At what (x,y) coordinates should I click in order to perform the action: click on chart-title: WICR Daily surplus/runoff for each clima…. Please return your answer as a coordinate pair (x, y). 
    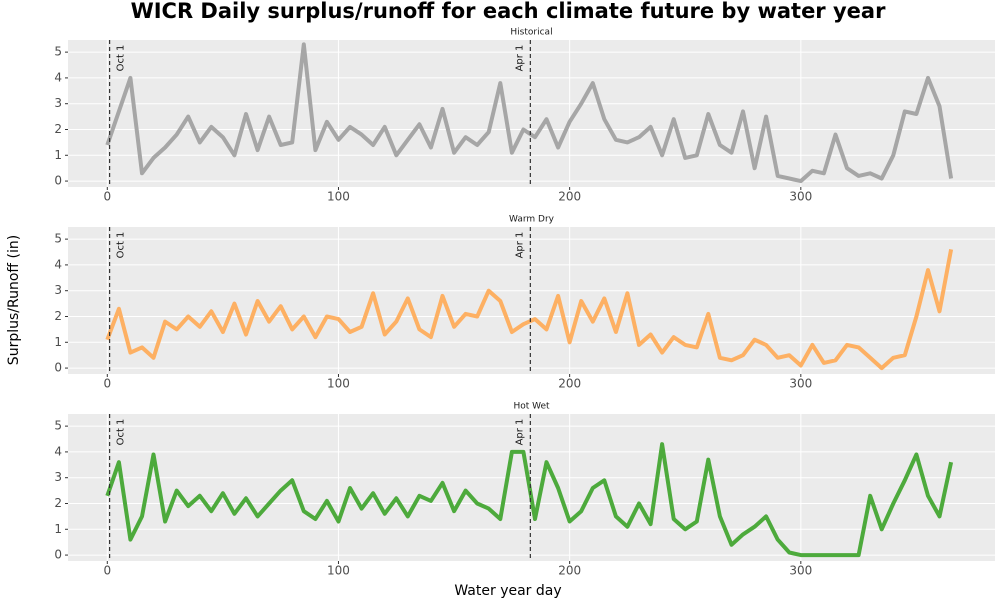
    Looking at the image, I should click on (509, 11).